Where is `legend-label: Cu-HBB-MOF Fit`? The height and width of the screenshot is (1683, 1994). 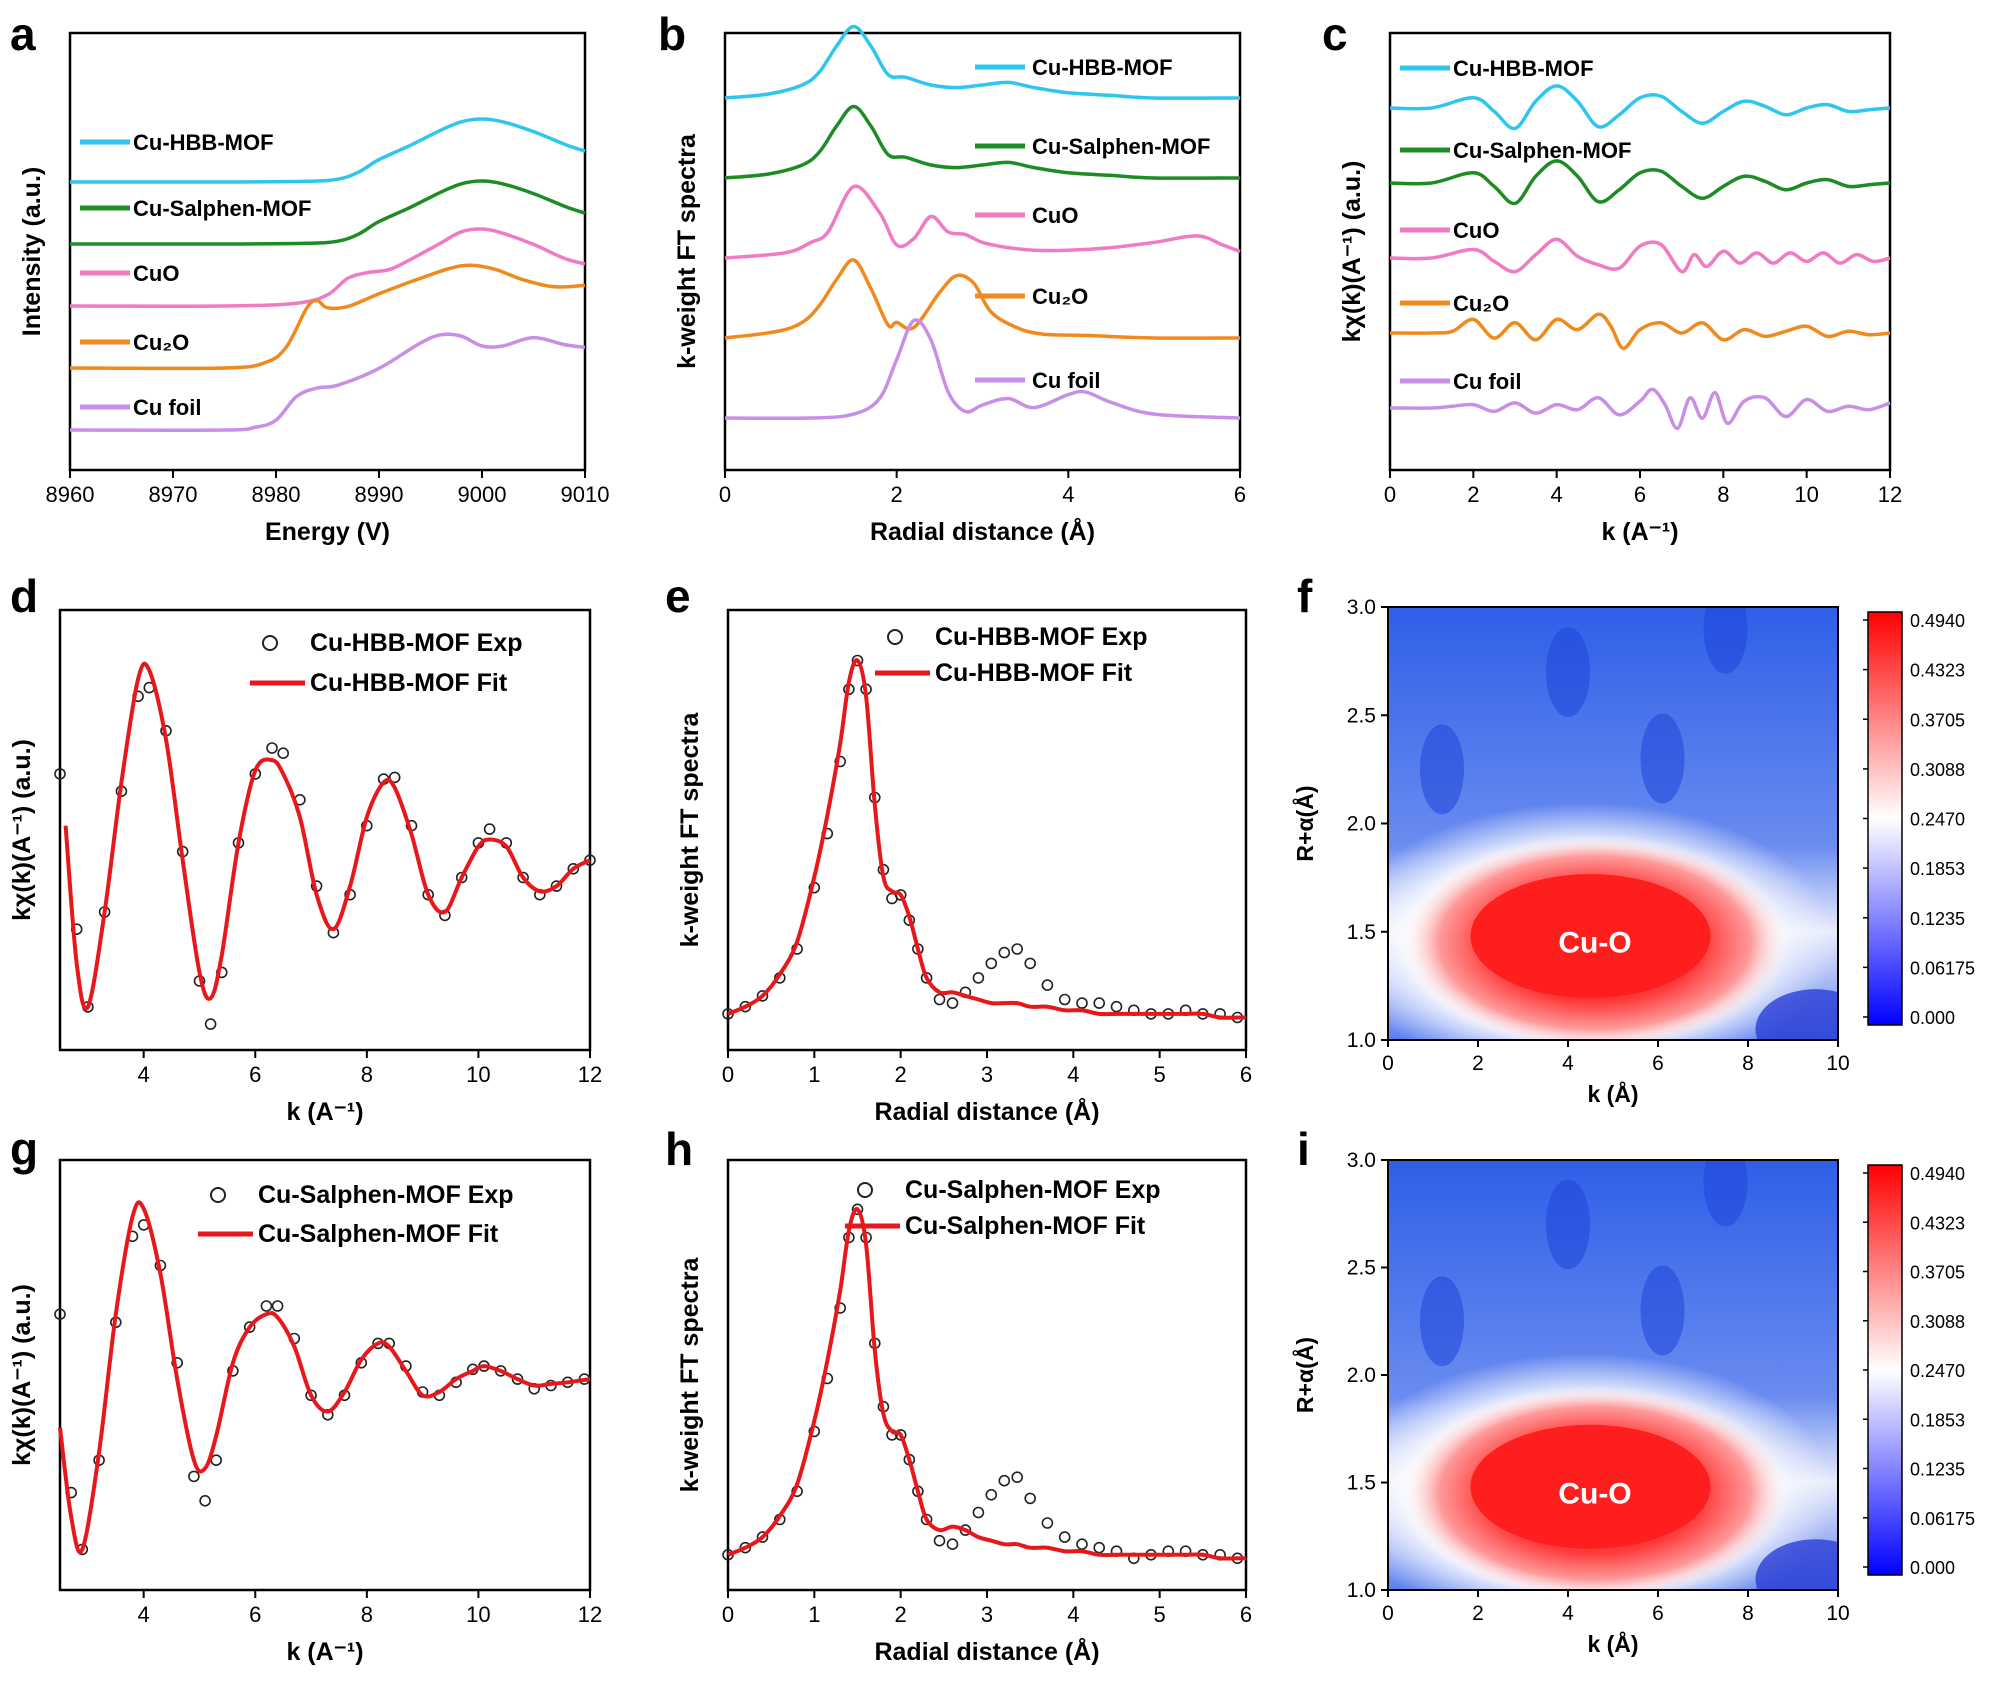 legend-label: Cu-HBB-MOF Fit is located at coordinates (1034, 673).